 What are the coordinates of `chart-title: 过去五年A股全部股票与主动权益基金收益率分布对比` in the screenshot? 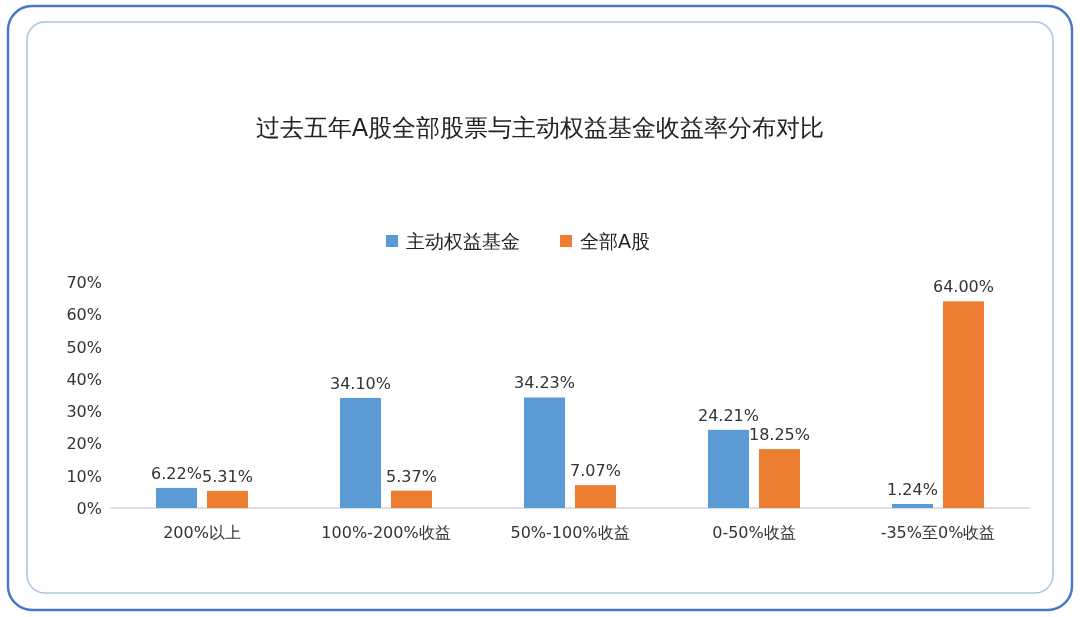 It's located at (540, 128).